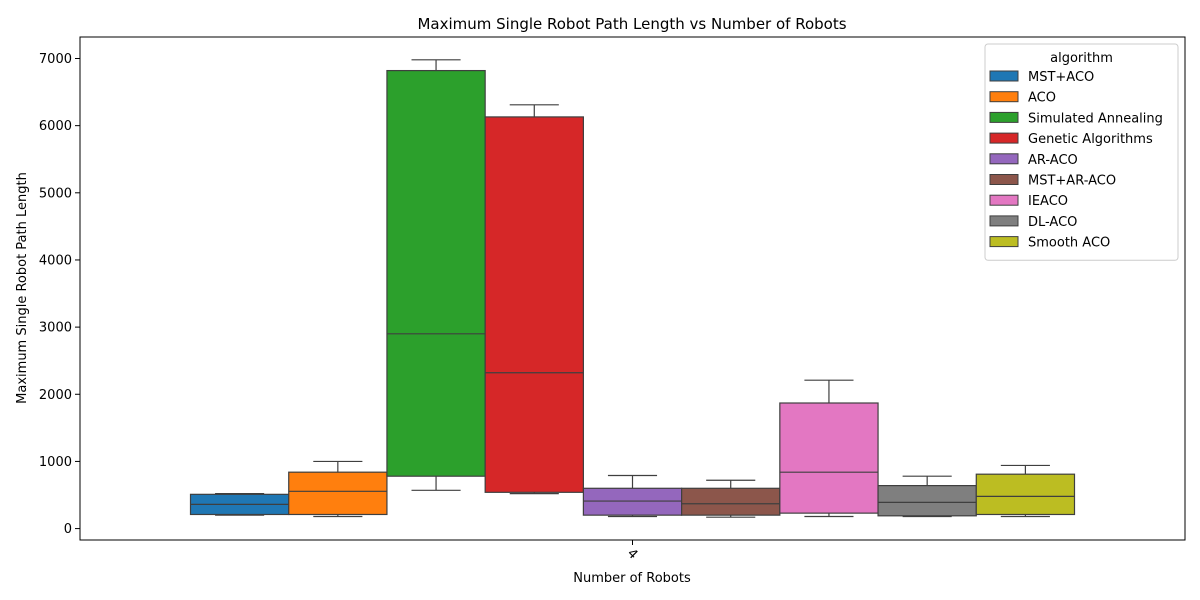  What do you see at coordinates (1061, 77) in the screenshot?
I see `legend-label: MST+ACO` at bounding box center [1061, 77].